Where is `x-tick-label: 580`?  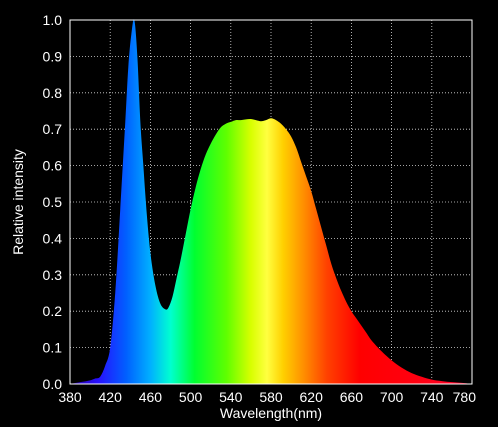 x-tick-label: 580 is located at coordinates (271, 397).